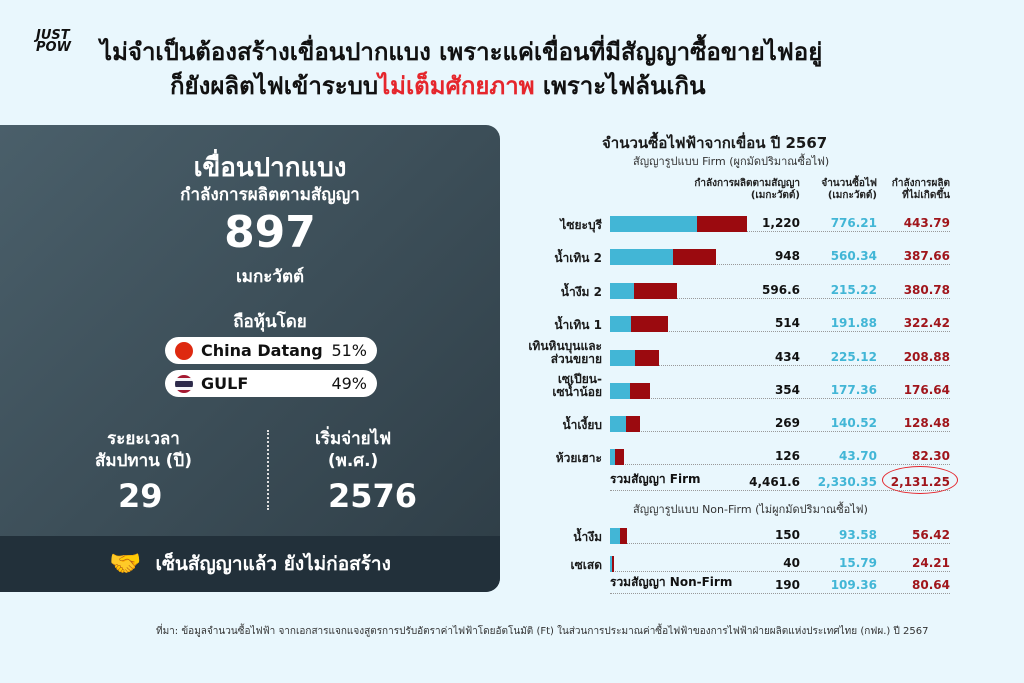  Describe the element at coordinates (730, 386) in the screenshot. I see `table-row: เซเปียน- เซน้ำน้อย 354 177.36 176.64` at that location.